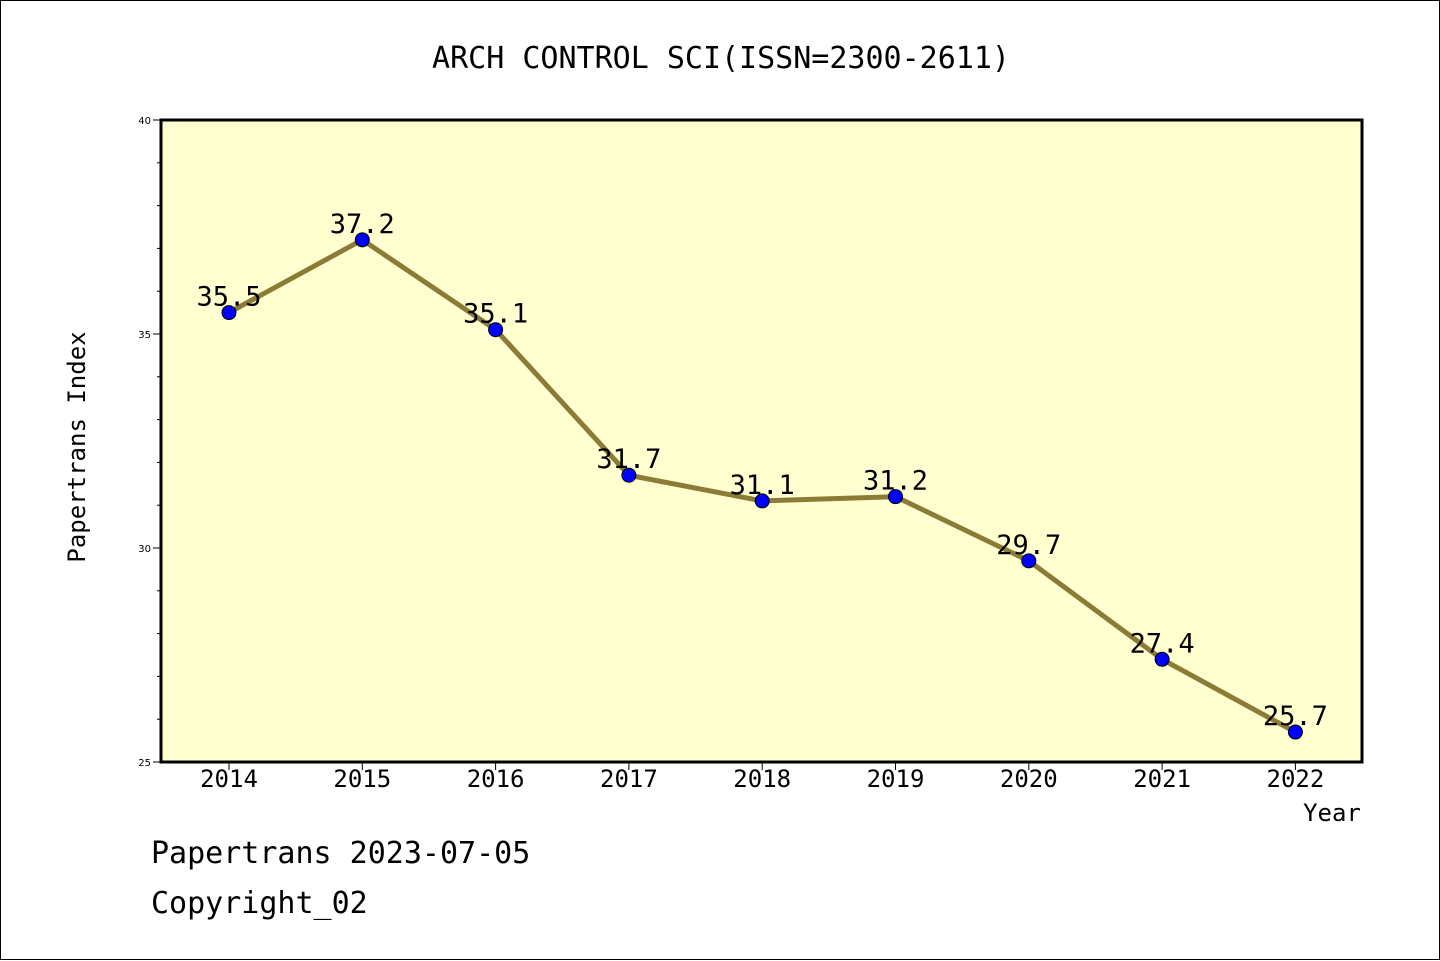 The height and width of the screenshot is (961, 1440). I want to click on y-tick-label: 30, so click(144, 549).